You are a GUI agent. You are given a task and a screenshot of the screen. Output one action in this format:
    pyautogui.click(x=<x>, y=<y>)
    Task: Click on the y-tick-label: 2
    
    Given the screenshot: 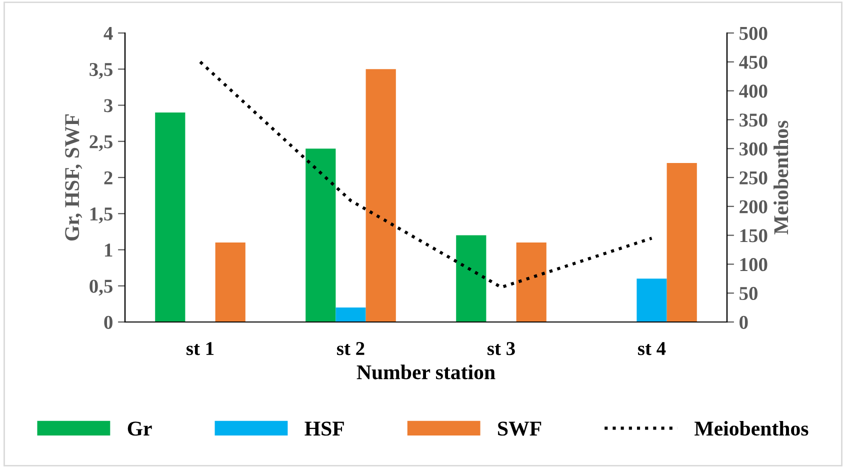 What is the action you would take?
    pyautogui.click(x=108, y=177)
    